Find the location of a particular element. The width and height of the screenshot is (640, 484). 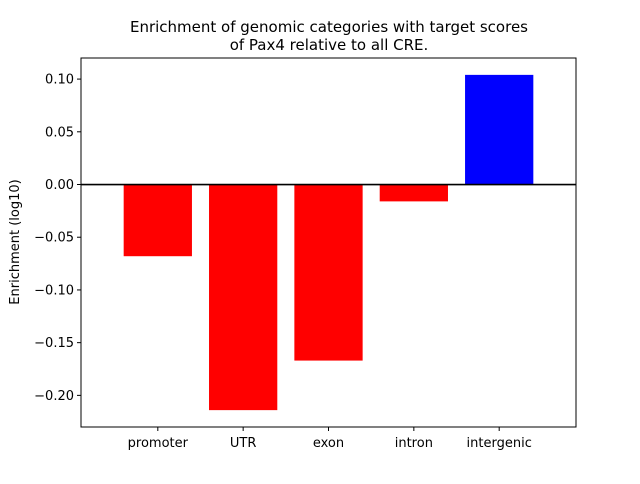

y-tick-label: −0.20 is located at coordinates (54, 396).